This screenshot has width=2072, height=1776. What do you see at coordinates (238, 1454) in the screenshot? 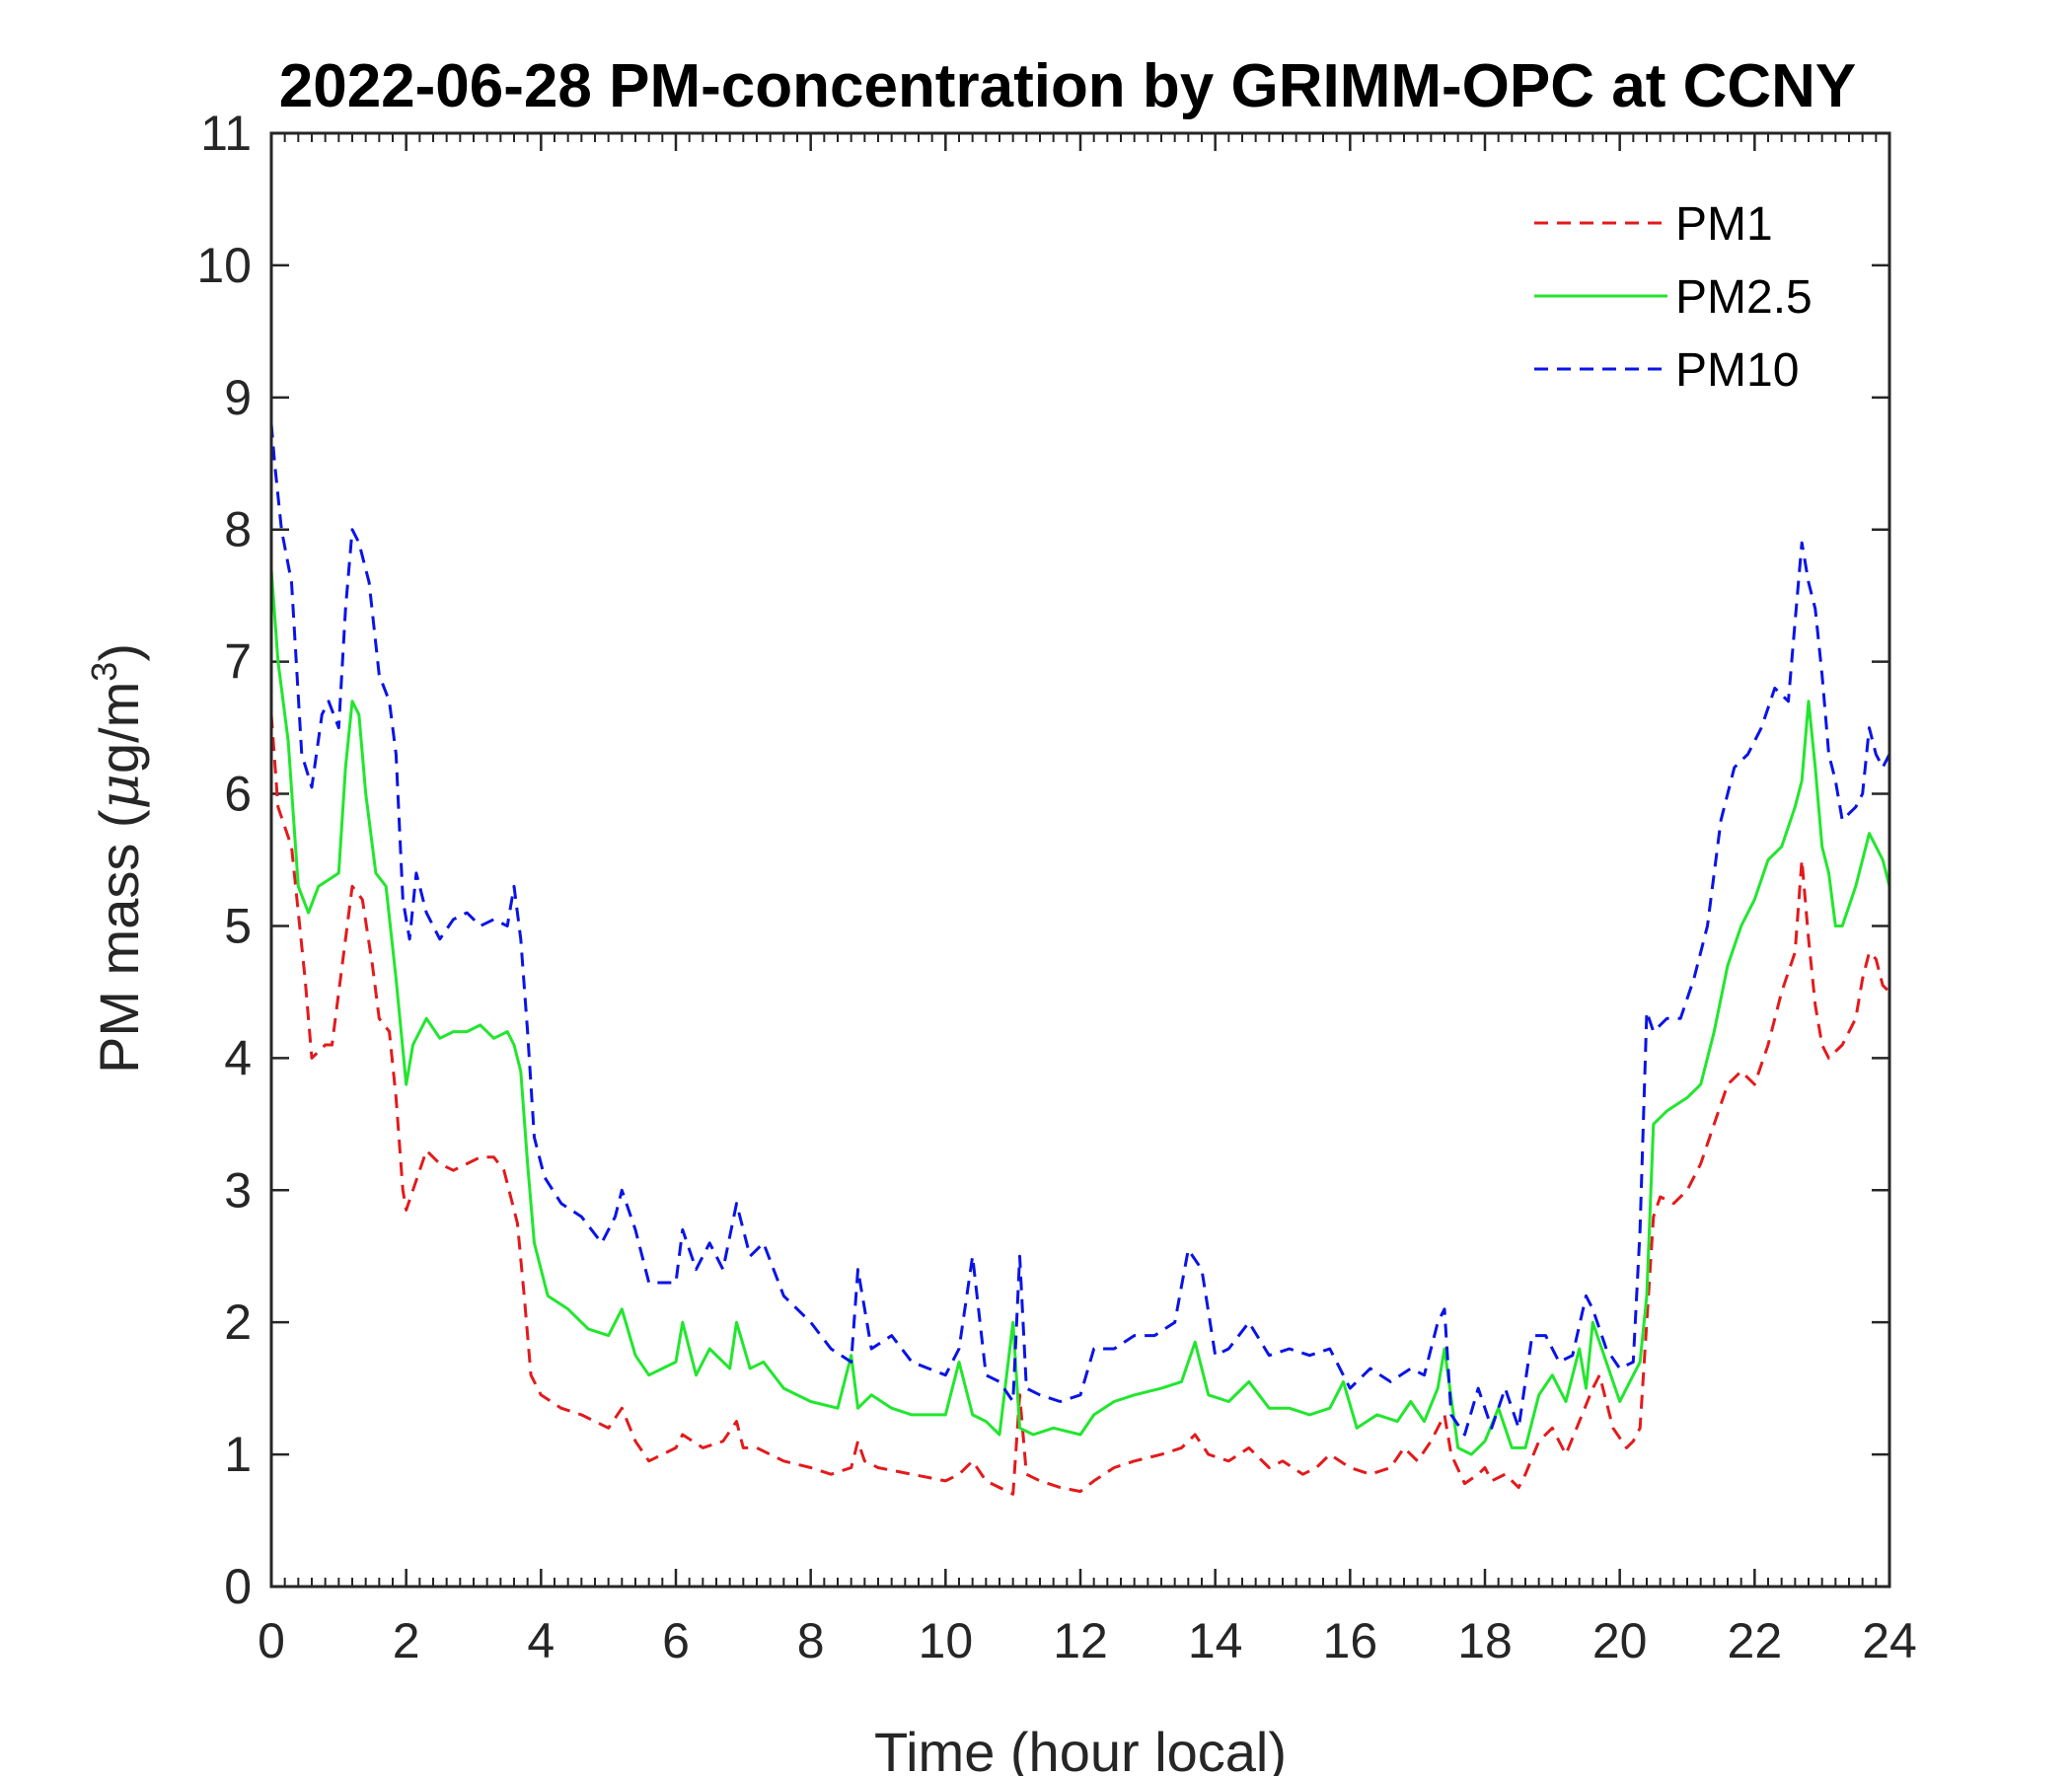
I see `y-tick-label: 1` at bounding box center [238, 1454].